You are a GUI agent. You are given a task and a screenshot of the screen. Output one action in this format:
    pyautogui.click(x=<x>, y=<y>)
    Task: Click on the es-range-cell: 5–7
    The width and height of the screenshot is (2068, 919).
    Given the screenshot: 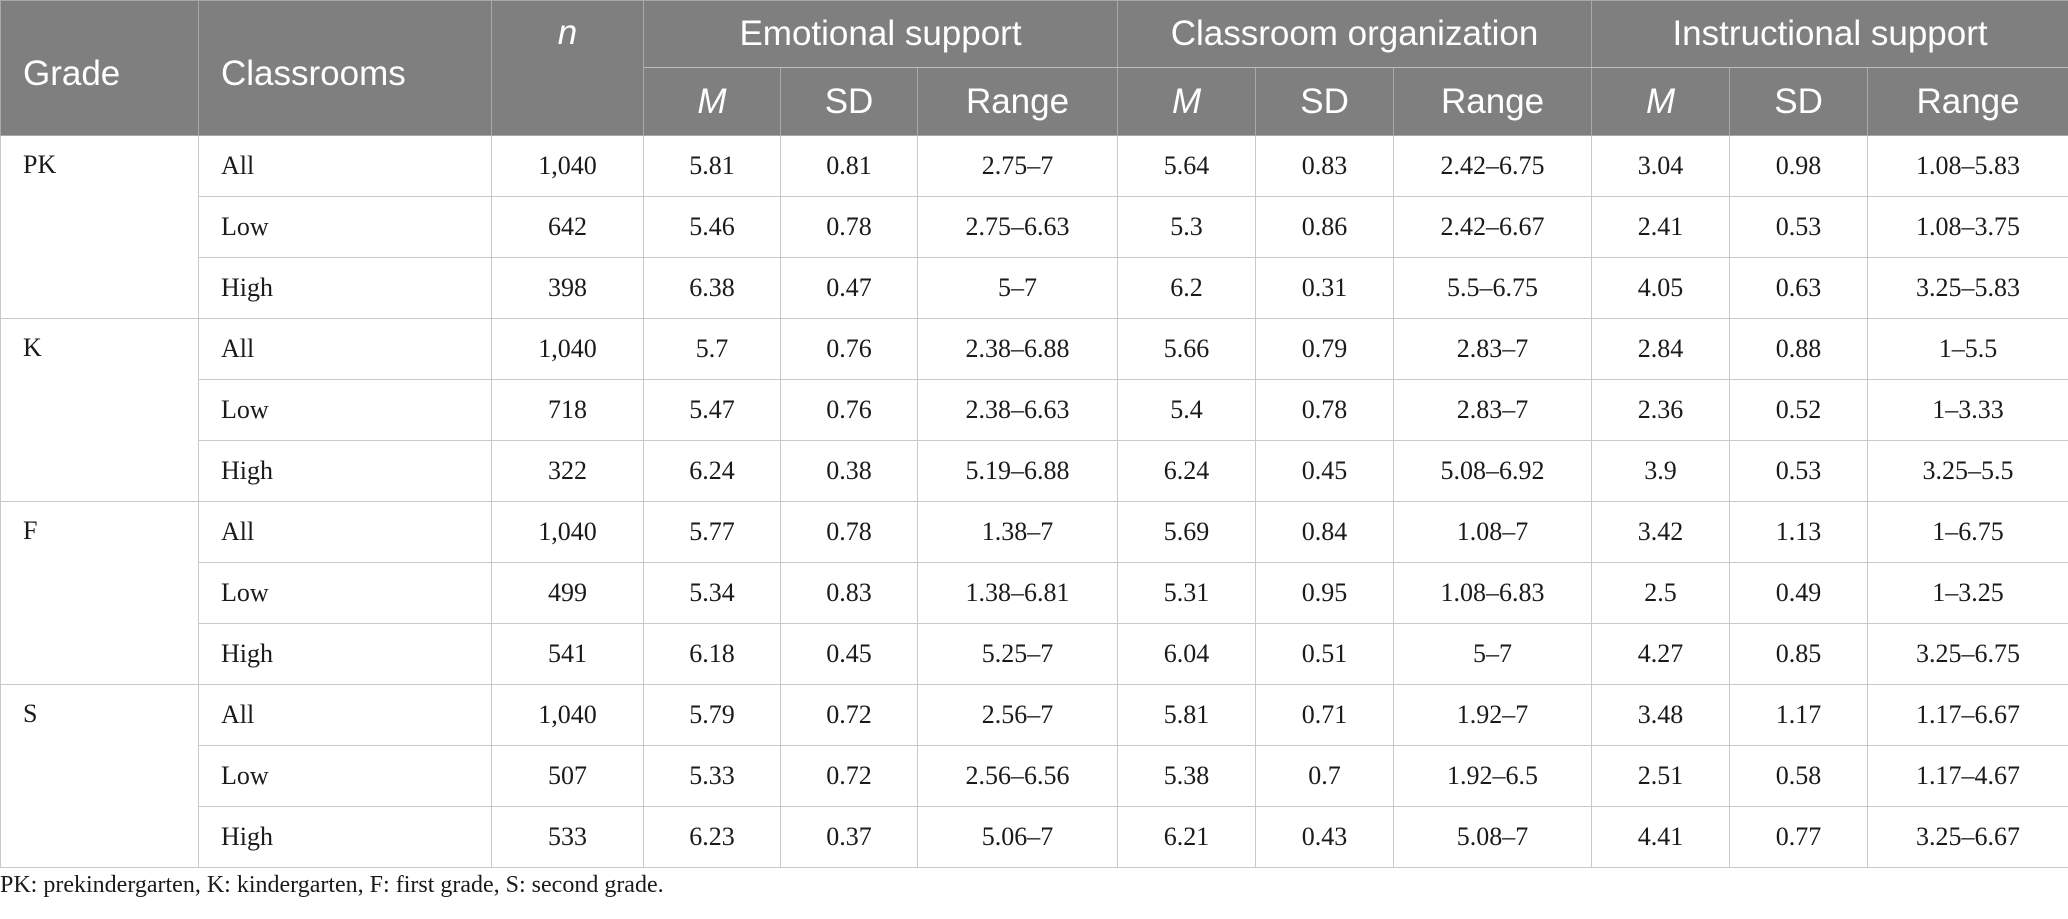 What is the action you would take?
    pyautogui.click(x=1017, y=288)
    